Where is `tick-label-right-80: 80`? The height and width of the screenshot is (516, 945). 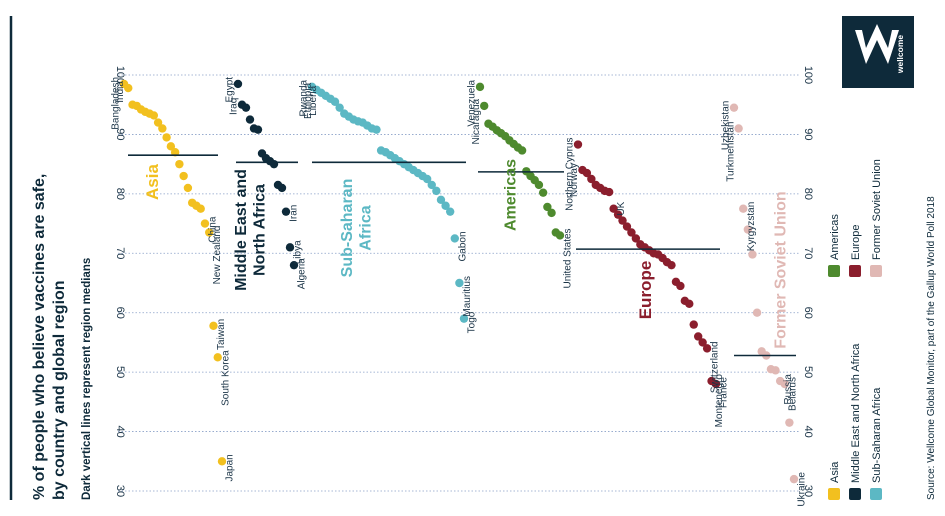 tick-label-right-80: 80 is located at coordinates (808, 194).